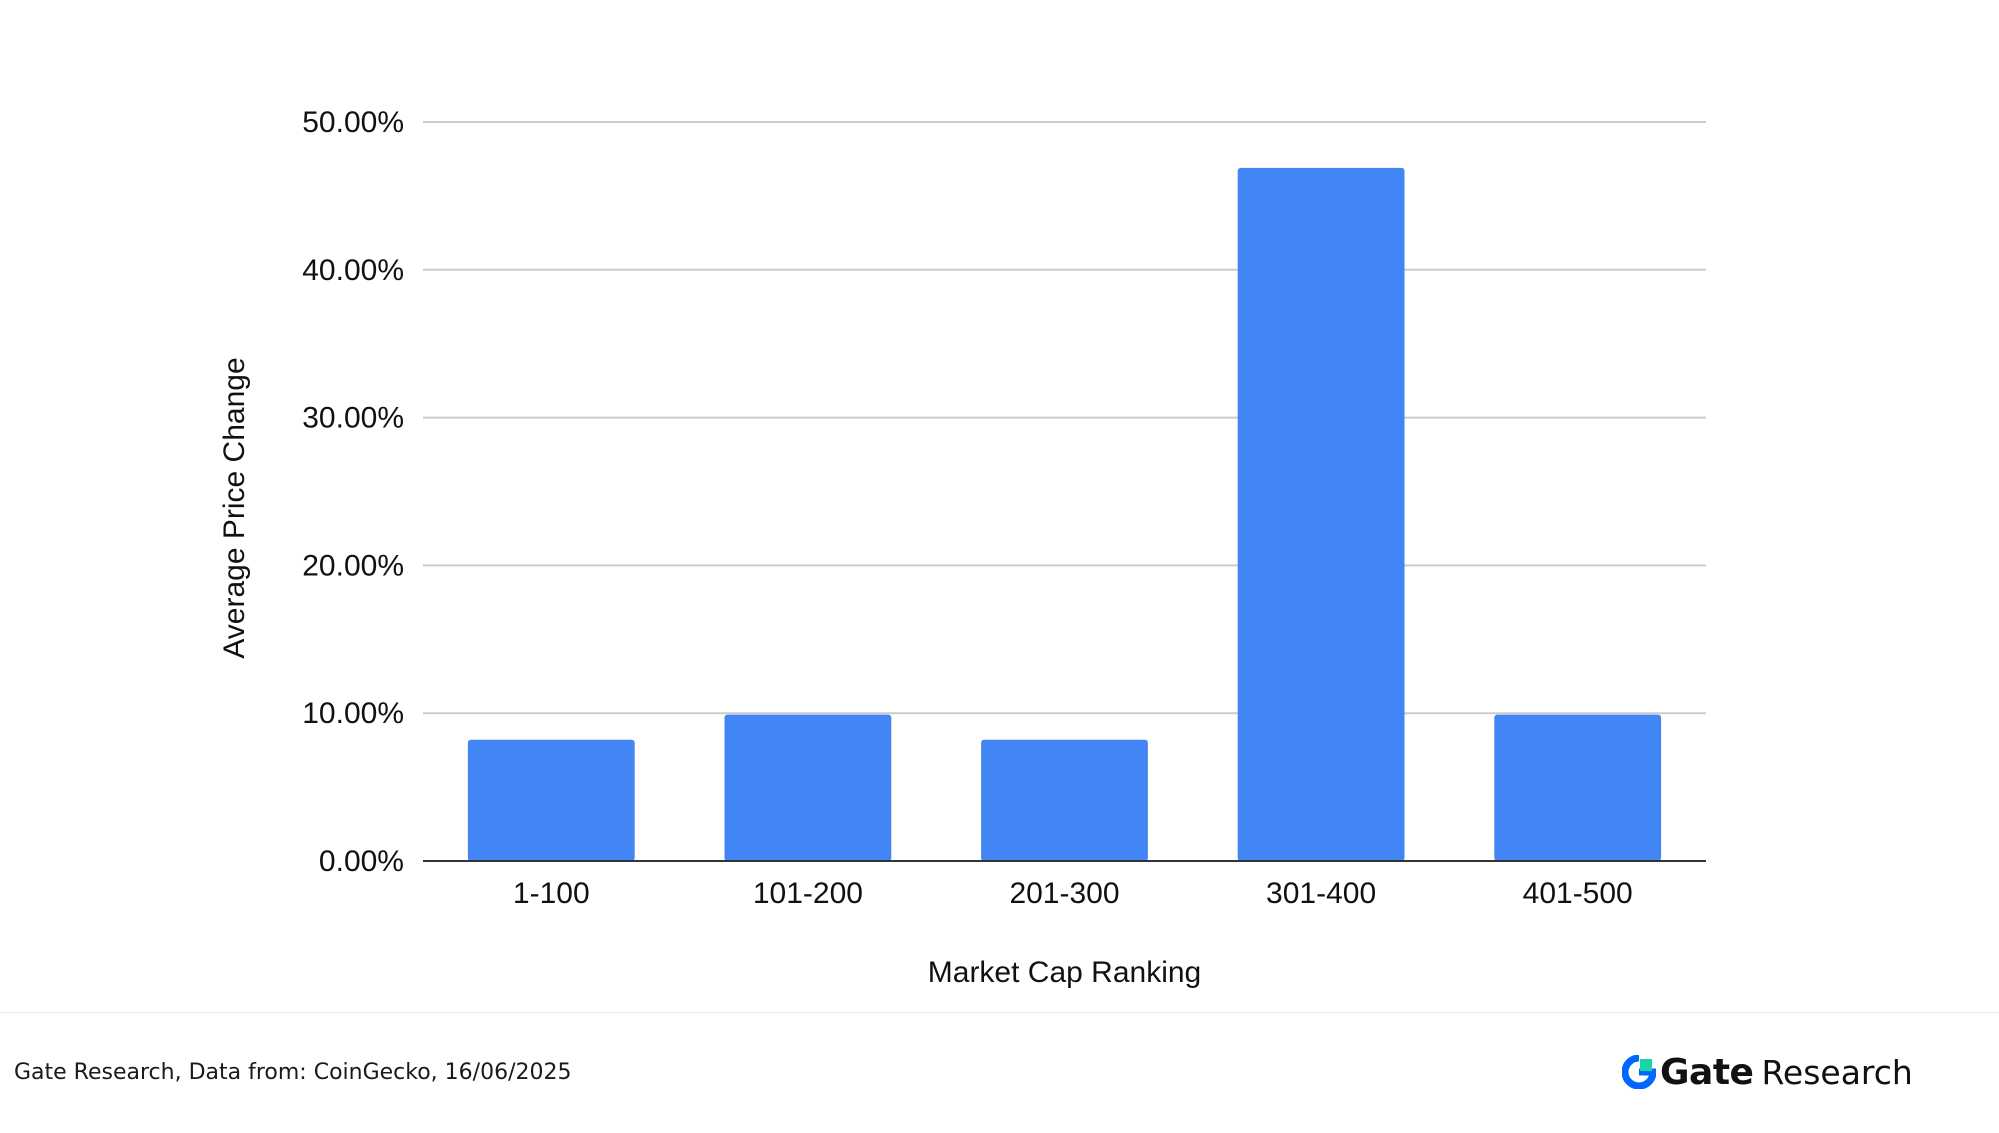  Describe the element at coordinates (1707, 1072) in the screenshot. I see `brand-gate-text: Gate` at that location.